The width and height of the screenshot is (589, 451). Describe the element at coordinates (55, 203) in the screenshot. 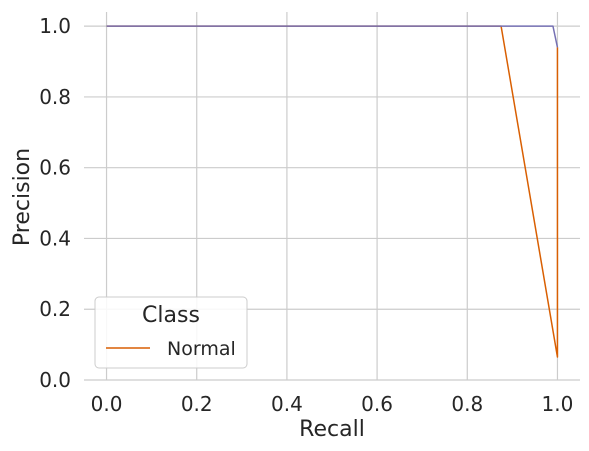

I see `y-axis-ticks: 0.0 0.2 0.4 0.6 0.8 1.0` at that location.